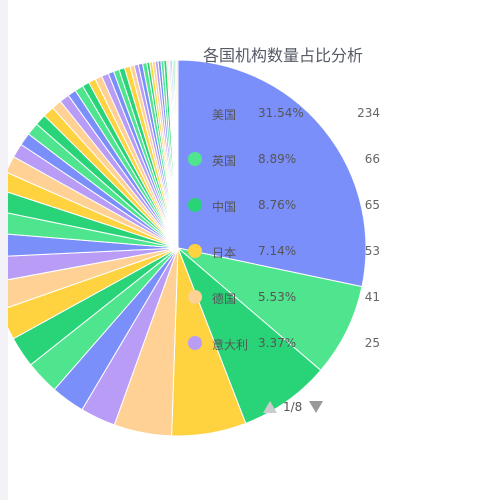 The image size is (500, 500). What do you see at coordinates (230, 345) in the screenshot?
I see `legend-name: 意大利` at bounding box center [230, 345].